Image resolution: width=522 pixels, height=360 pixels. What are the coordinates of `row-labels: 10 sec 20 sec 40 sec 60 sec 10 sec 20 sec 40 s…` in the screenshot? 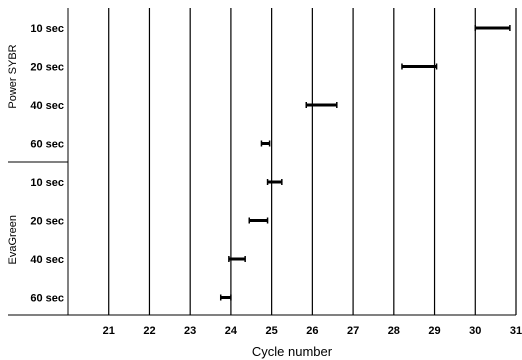 It's located at (47, 164).